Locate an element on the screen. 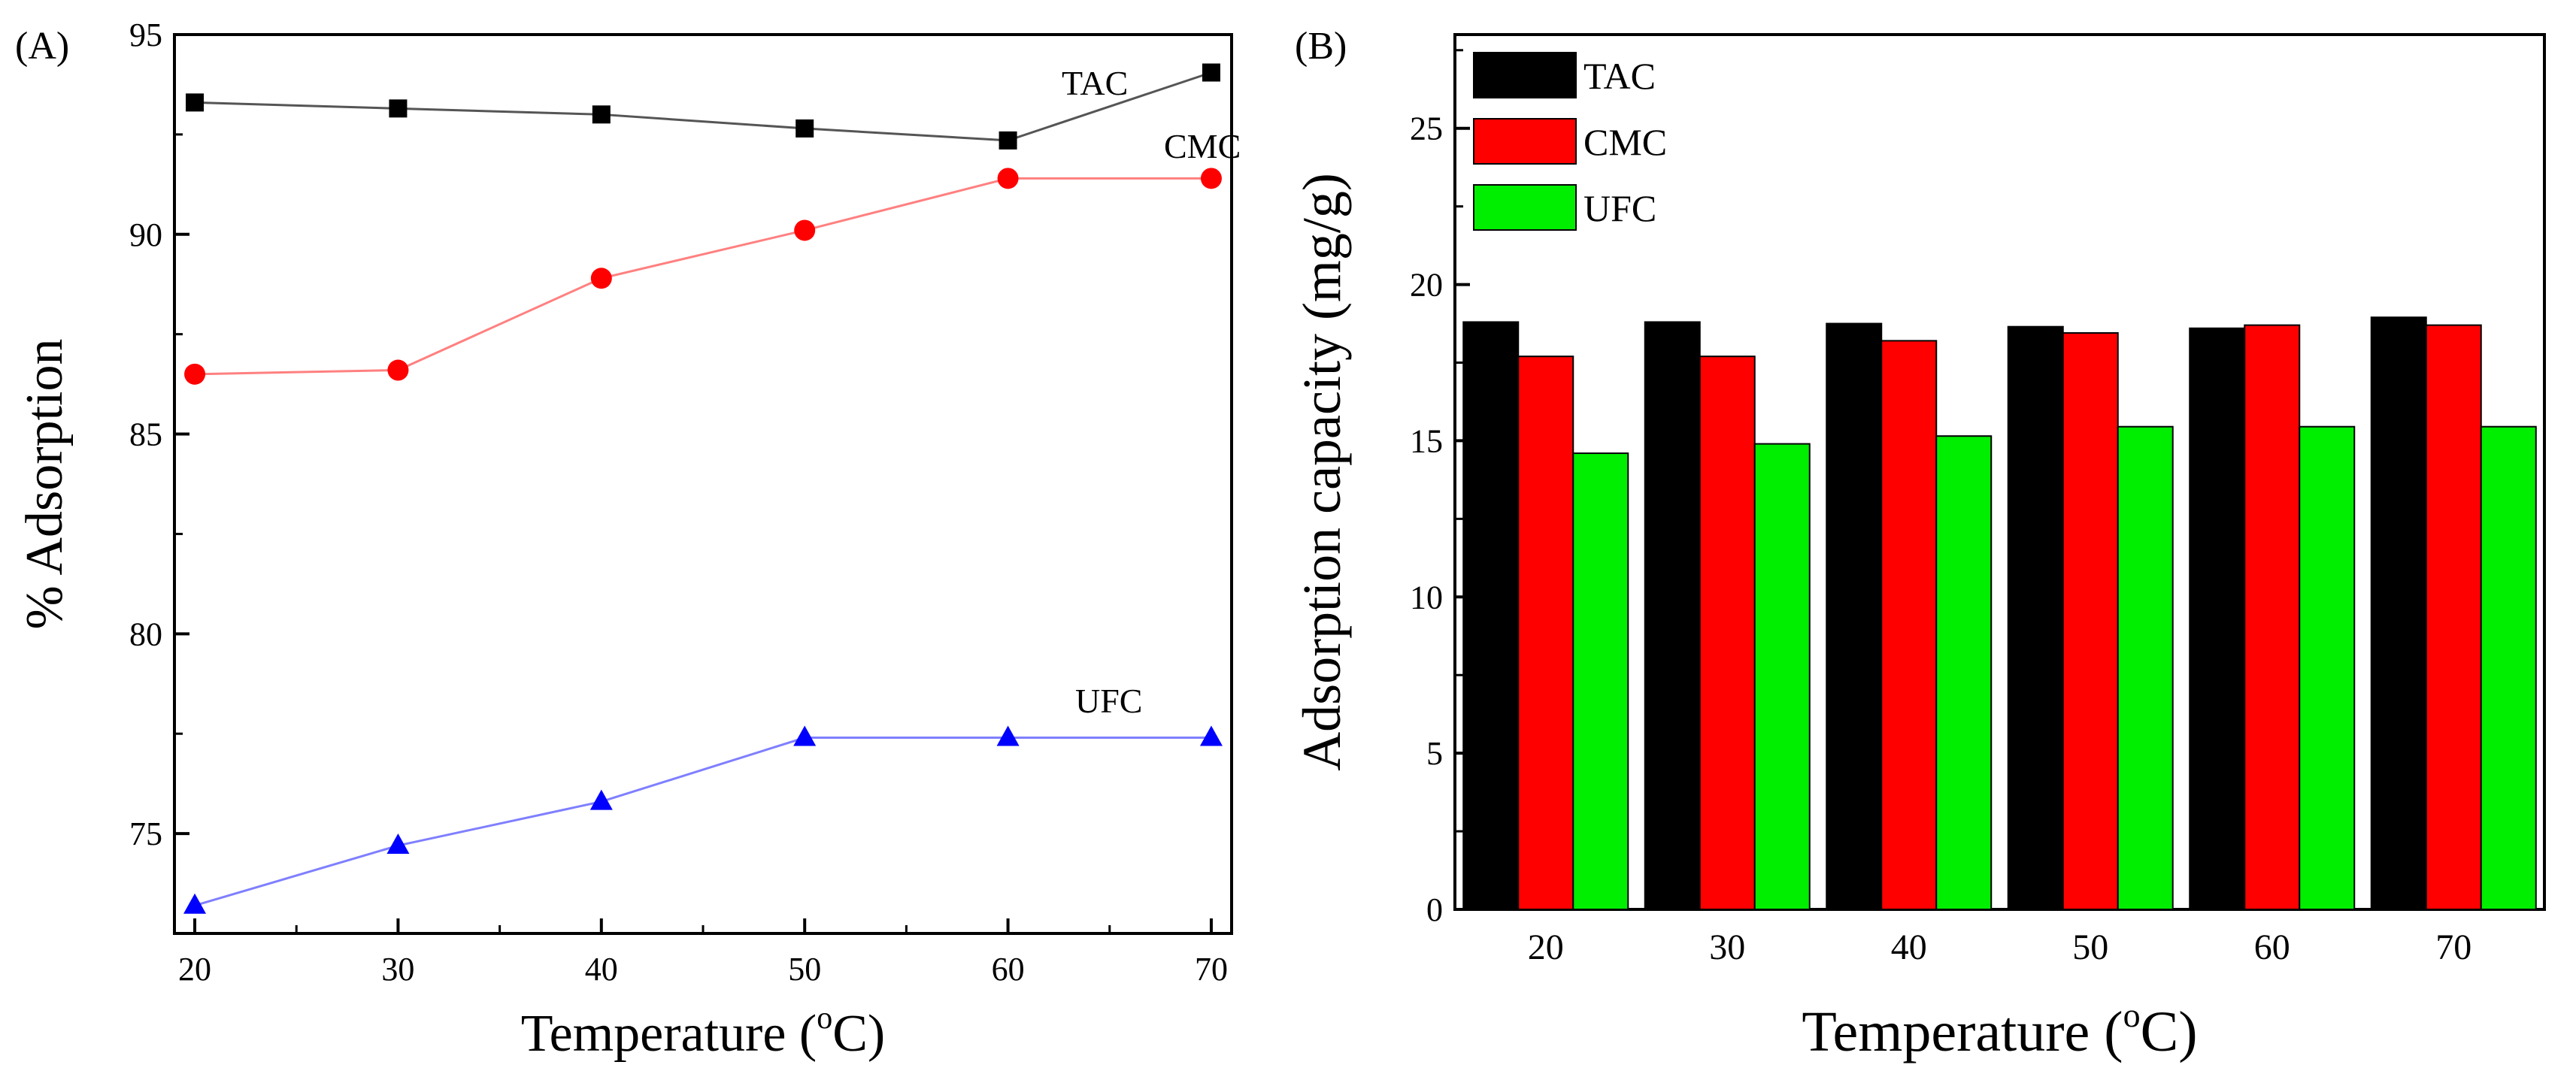 This screenshot has height=1077, width=2576. panel-a-series-label-tac: TAC is located at coordinates (1095, 83).